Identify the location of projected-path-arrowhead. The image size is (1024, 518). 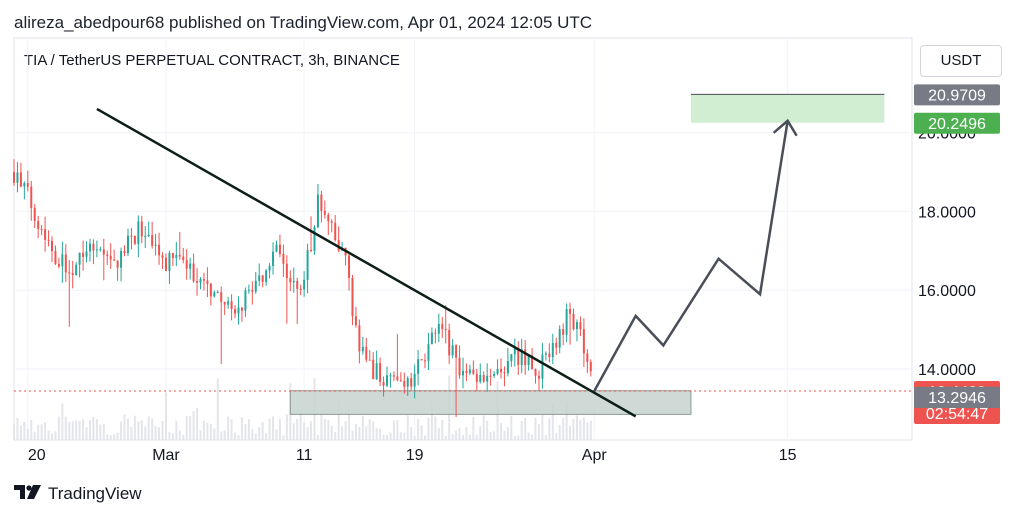
(785, 127).